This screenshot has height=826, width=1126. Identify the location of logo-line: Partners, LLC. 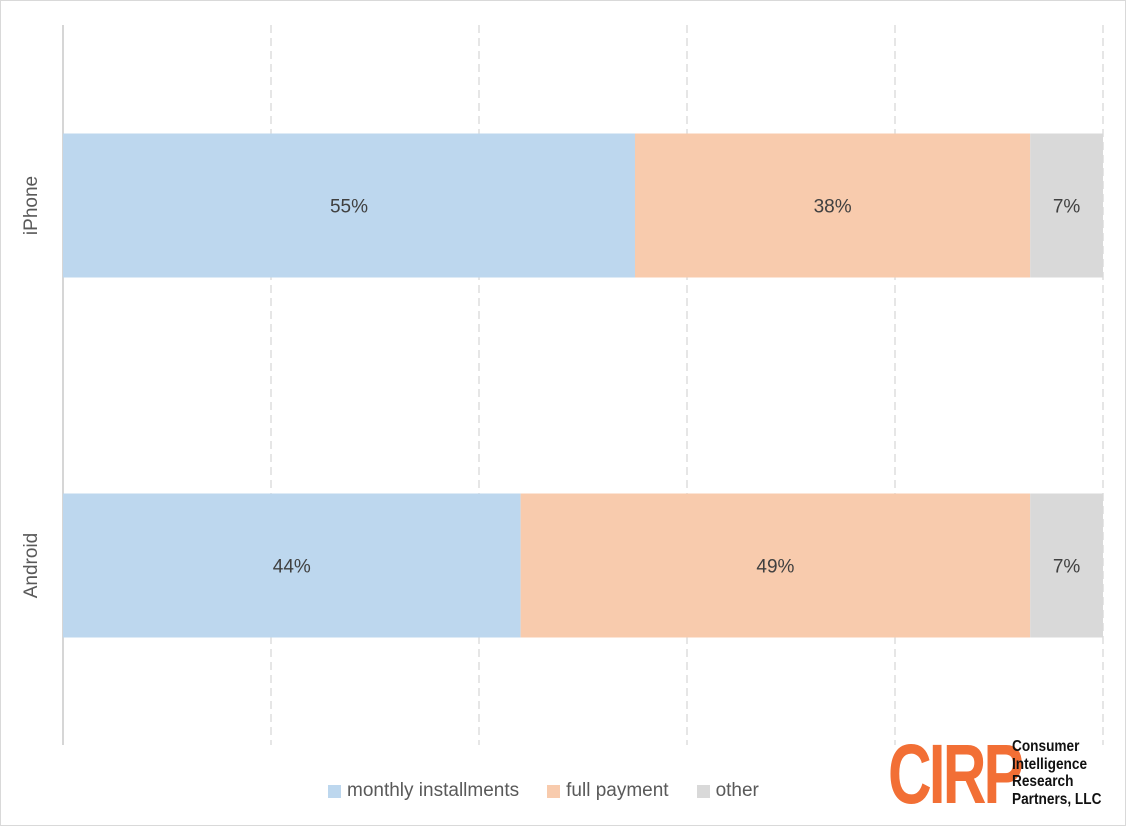
(1057, 799).